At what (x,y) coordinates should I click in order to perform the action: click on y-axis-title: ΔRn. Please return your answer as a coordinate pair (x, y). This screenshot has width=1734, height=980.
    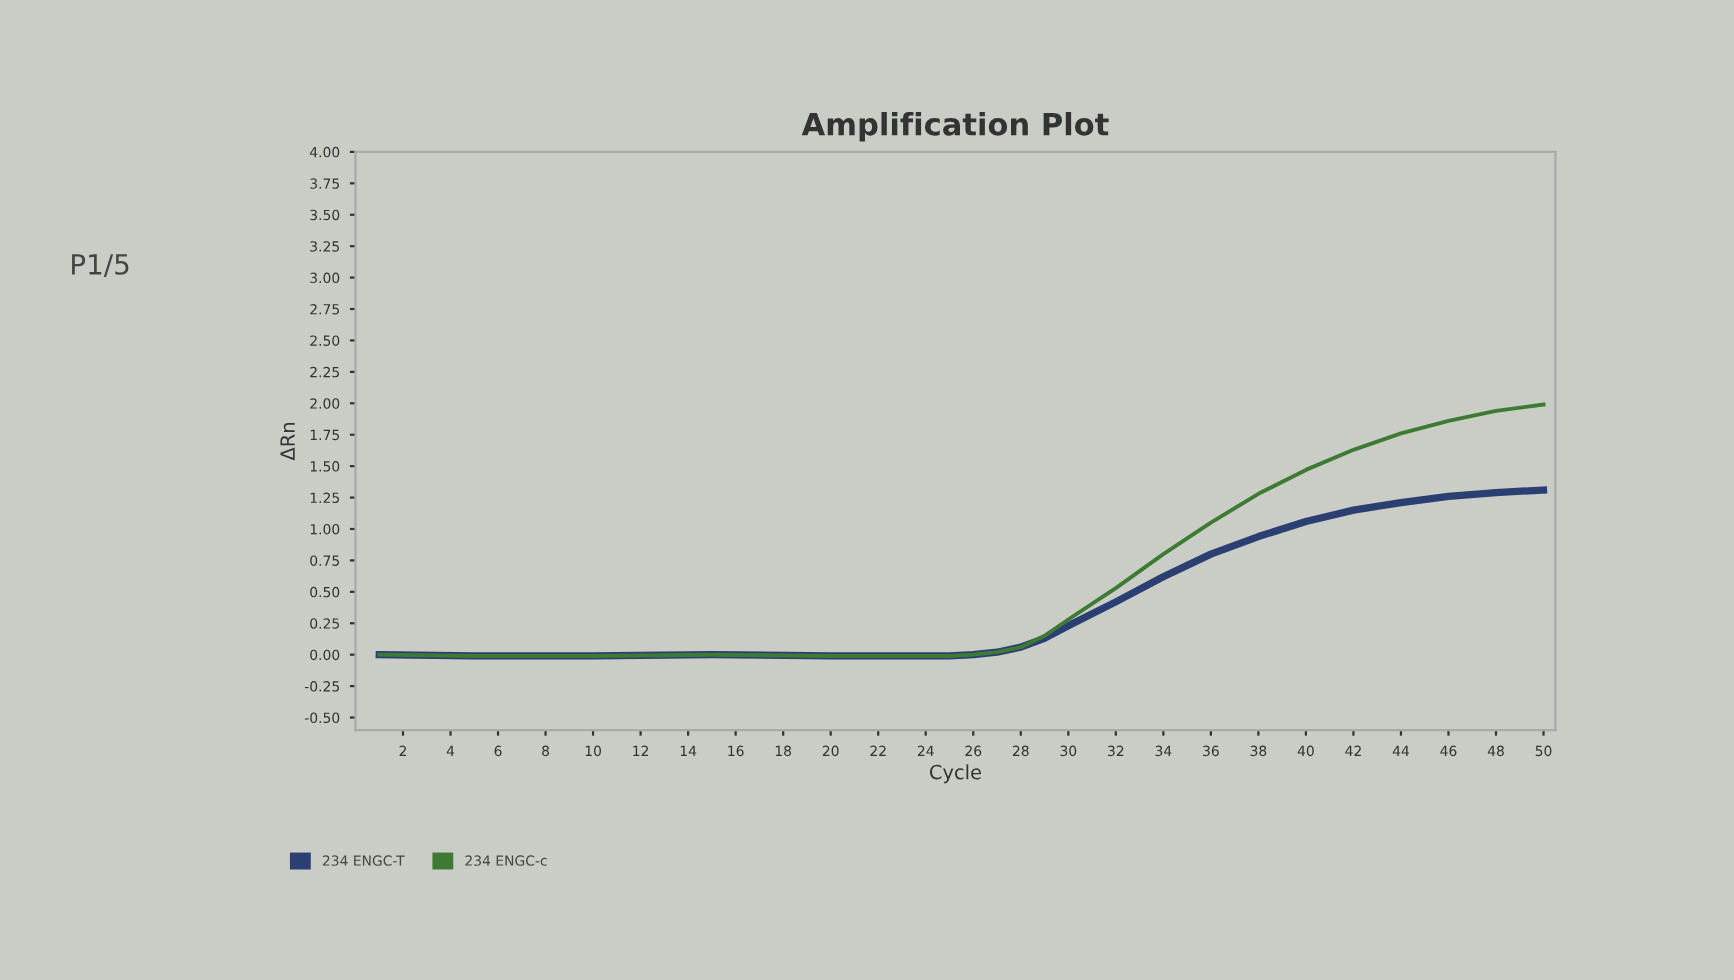
    Looking at the image, I should click on (287, 442).